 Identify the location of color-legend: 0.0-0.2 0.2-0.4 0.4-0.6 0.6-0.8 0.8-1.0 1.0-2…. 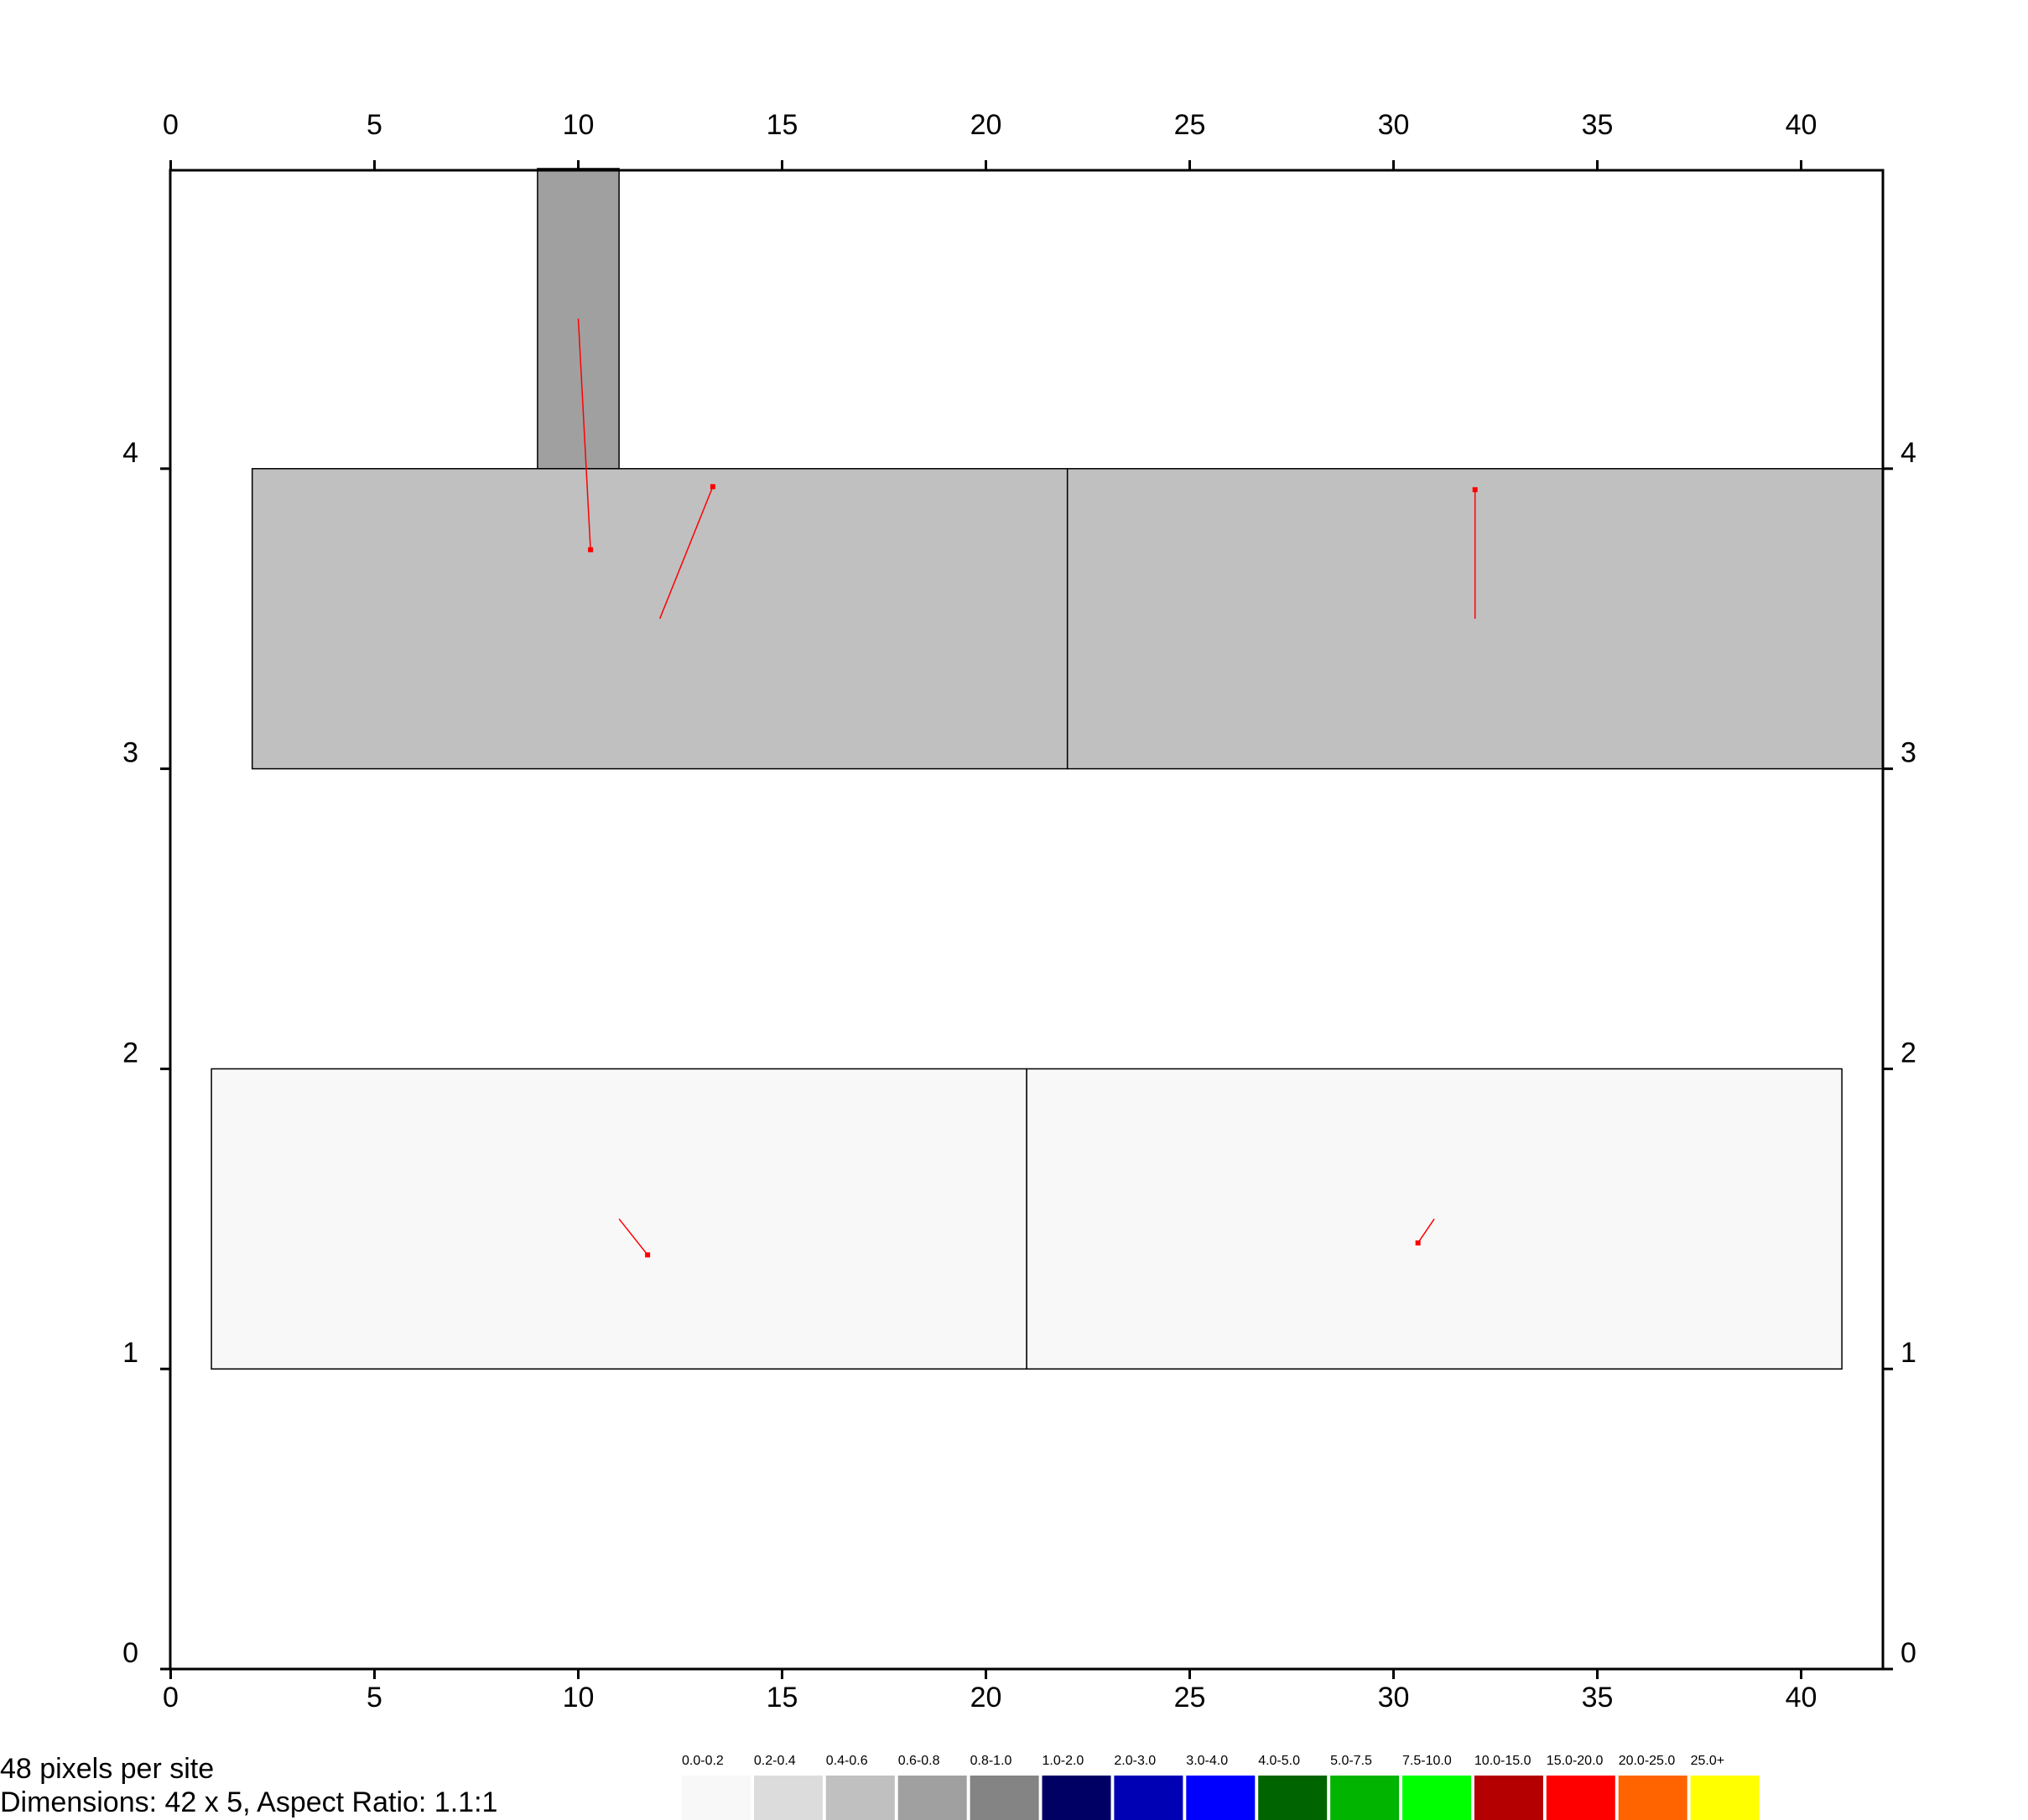
(1221, 1787).